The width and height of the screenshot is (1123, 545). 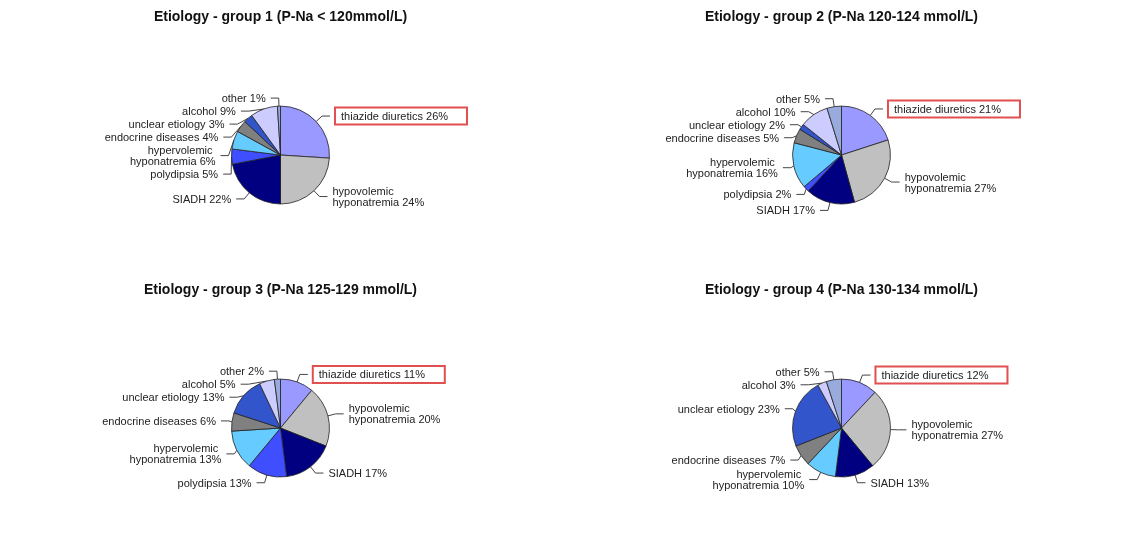 What do you see at coordinates (732, 168) in the screenshot?
I see `slice-label: hypervolemic hyponatremia 16%` at bounding box center [732, 168].